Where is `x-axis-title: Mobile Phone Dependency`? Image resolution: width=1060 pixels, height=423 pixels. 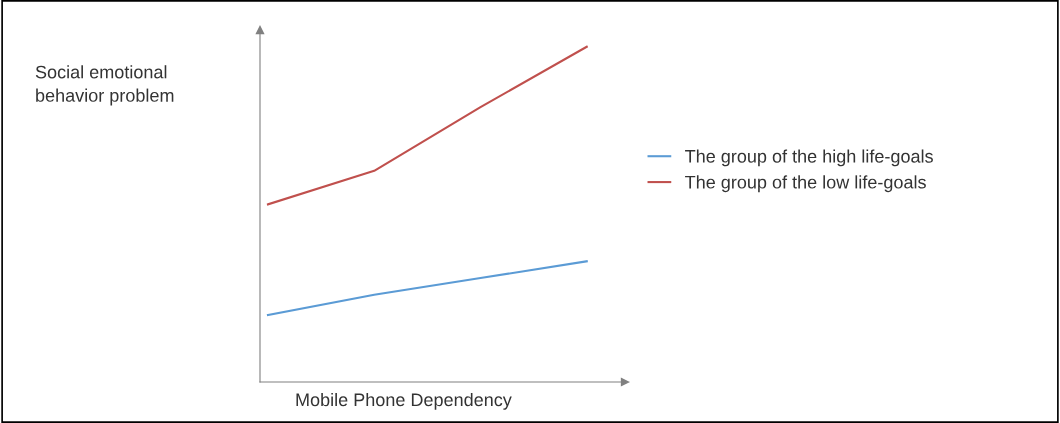 x-axis-title: Mobile Phone Dependency is located at coordinates (404, 401).